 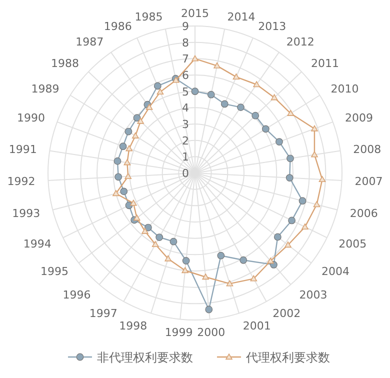 I want to click on y-tick-label: 7, so click(x=185, y=59).